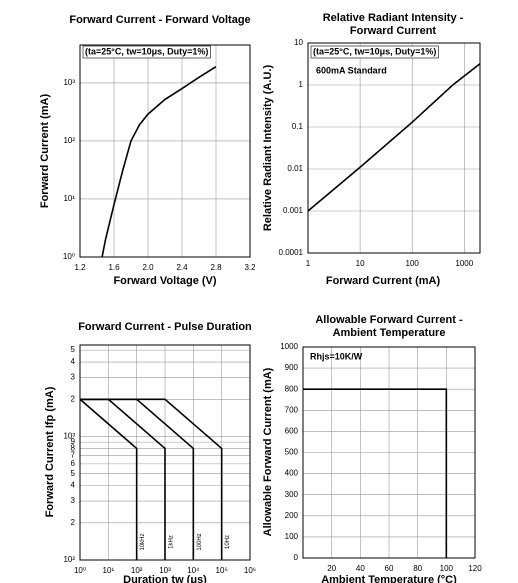 Image resolution: width=518 pixels, height=583 pixels. Describe the element at coordinates (143, 541) in the screenshot. I see `series-label: 10kHz` at that location.